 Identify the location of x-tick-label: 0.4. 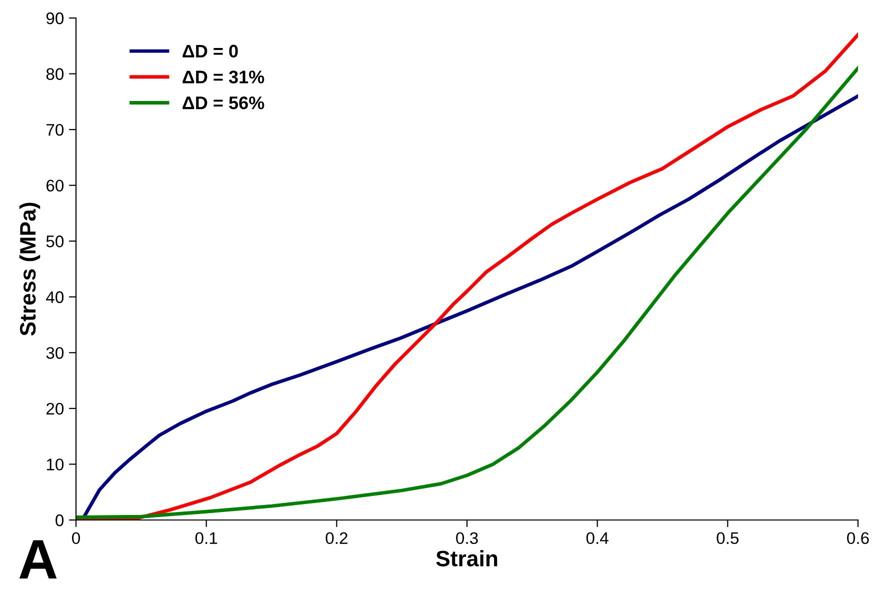
(597, 538).